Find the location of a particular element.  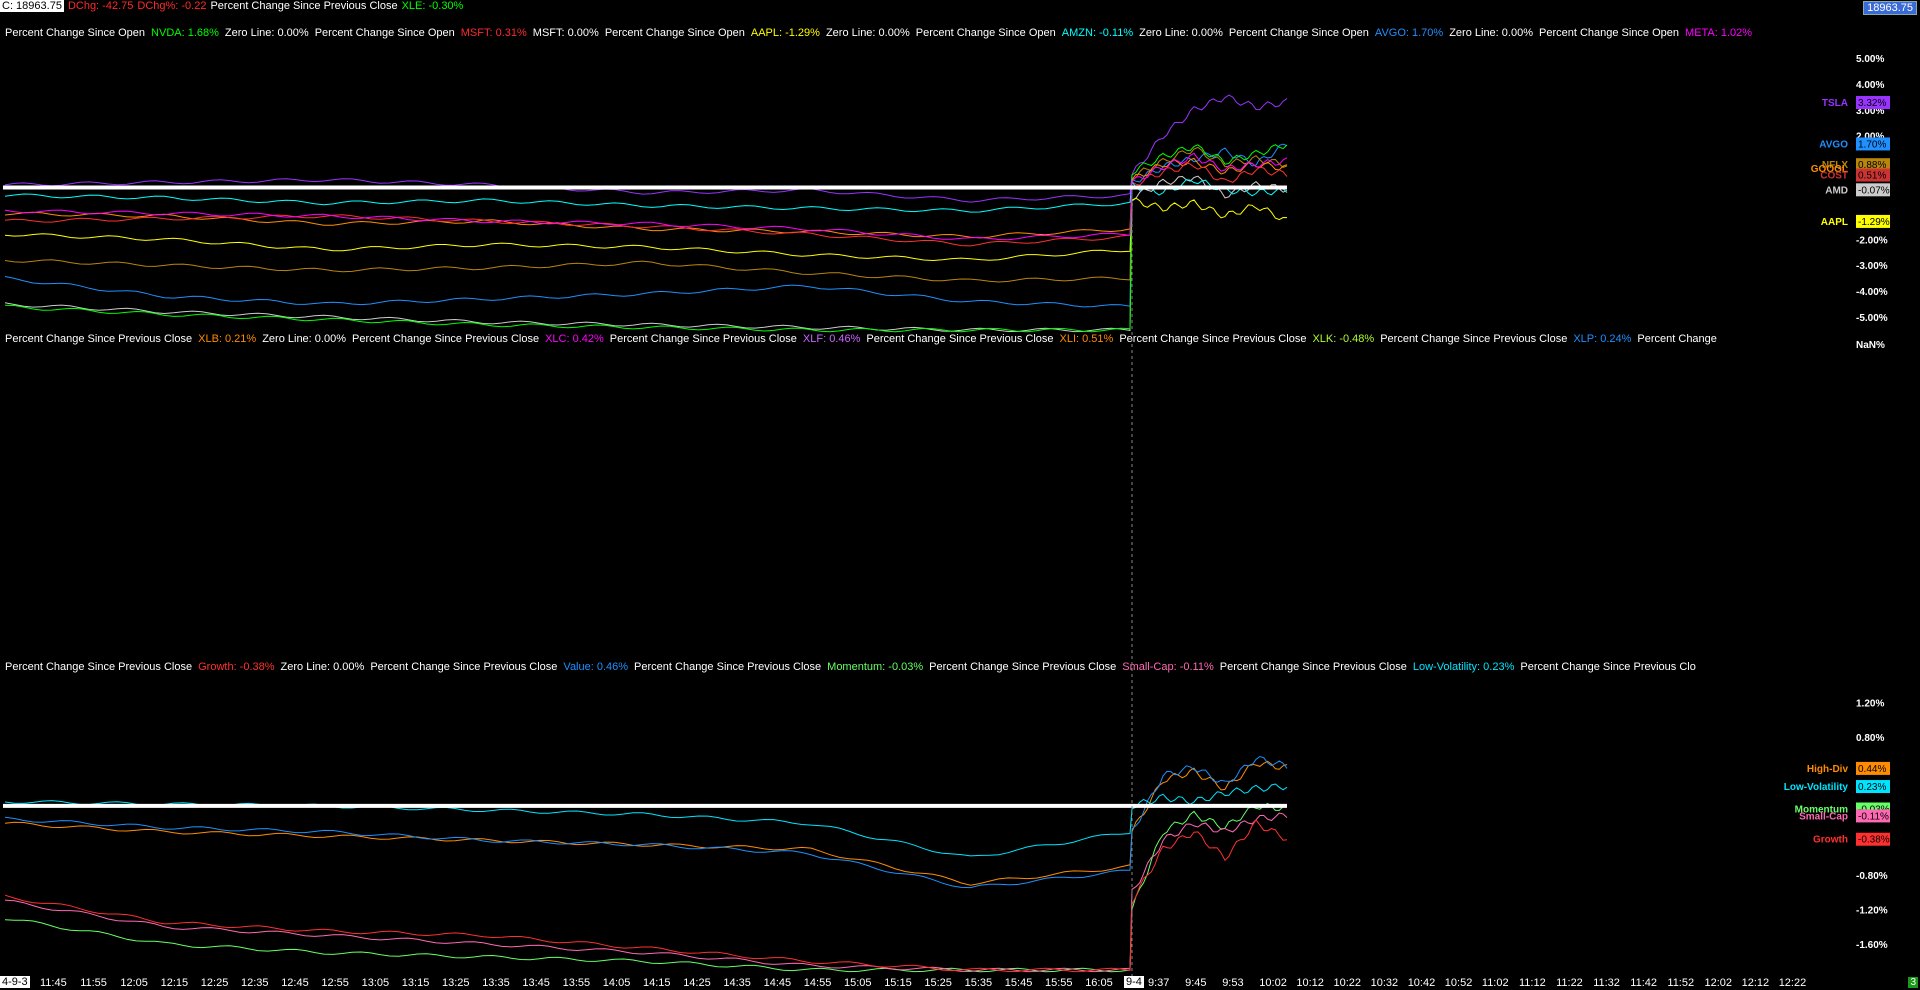

x-tick-today-5: 10:22 is located at coordinates (1347, 983).